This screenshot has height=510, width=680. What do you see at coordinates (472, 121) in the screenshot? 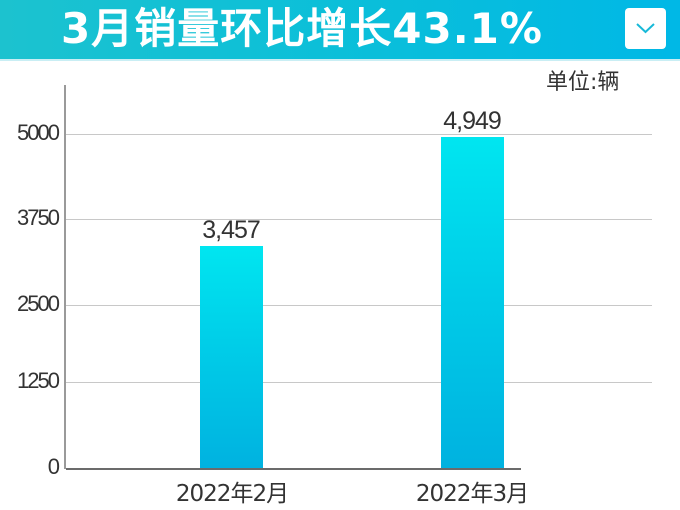
I see `bar-value-label: 4,949` at bounding box center [472, 121].